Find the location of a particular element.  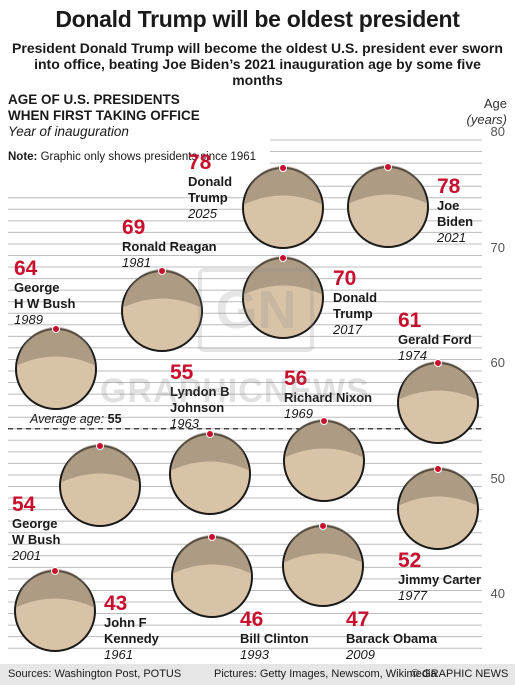

president-name: H W Bush is located at coordinates (45, 303).